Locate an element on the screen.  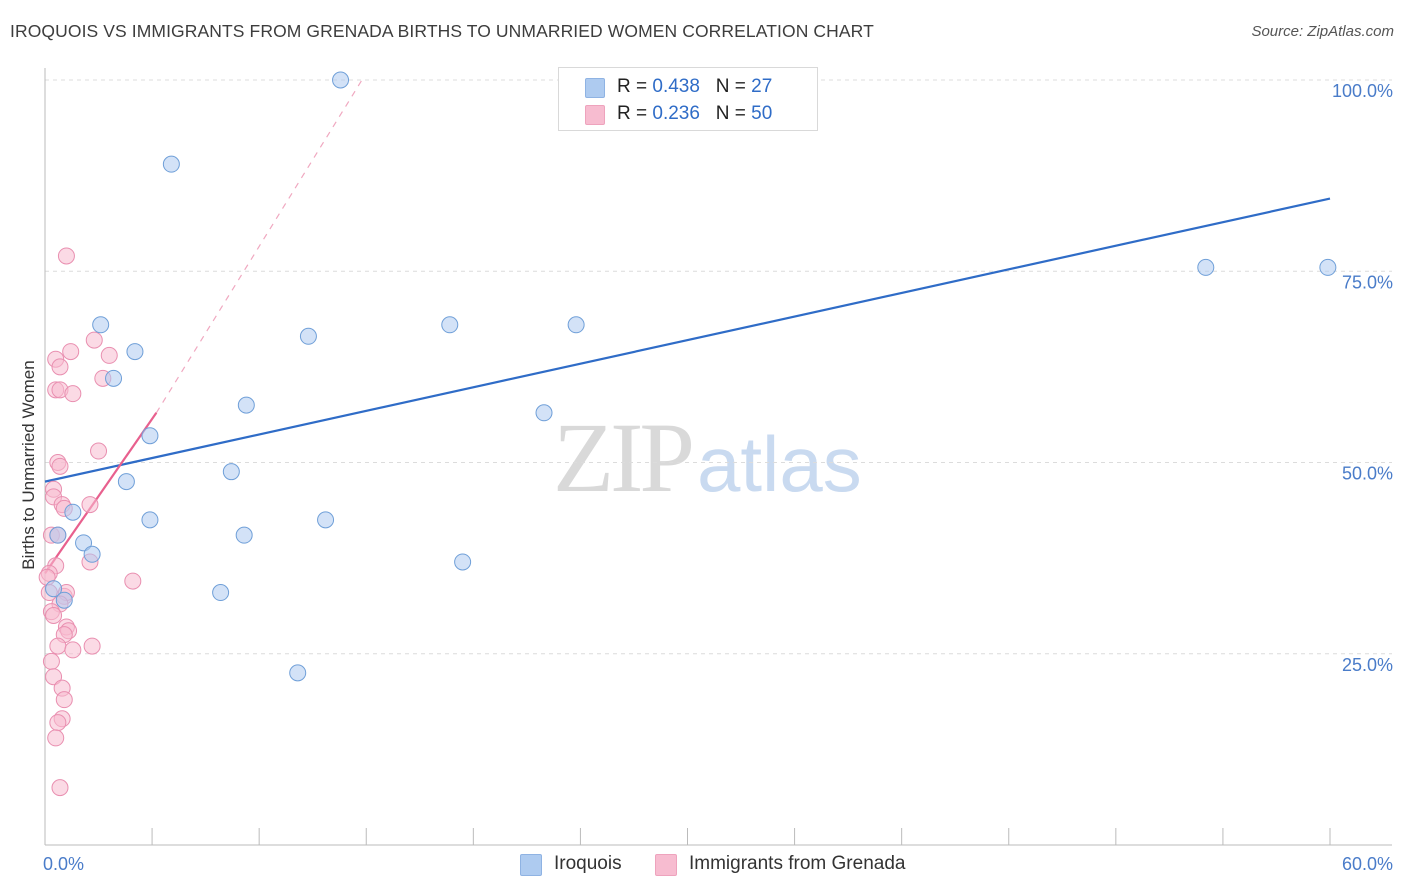
watermark-zip: ZIP is located at coordinates (624, 457).